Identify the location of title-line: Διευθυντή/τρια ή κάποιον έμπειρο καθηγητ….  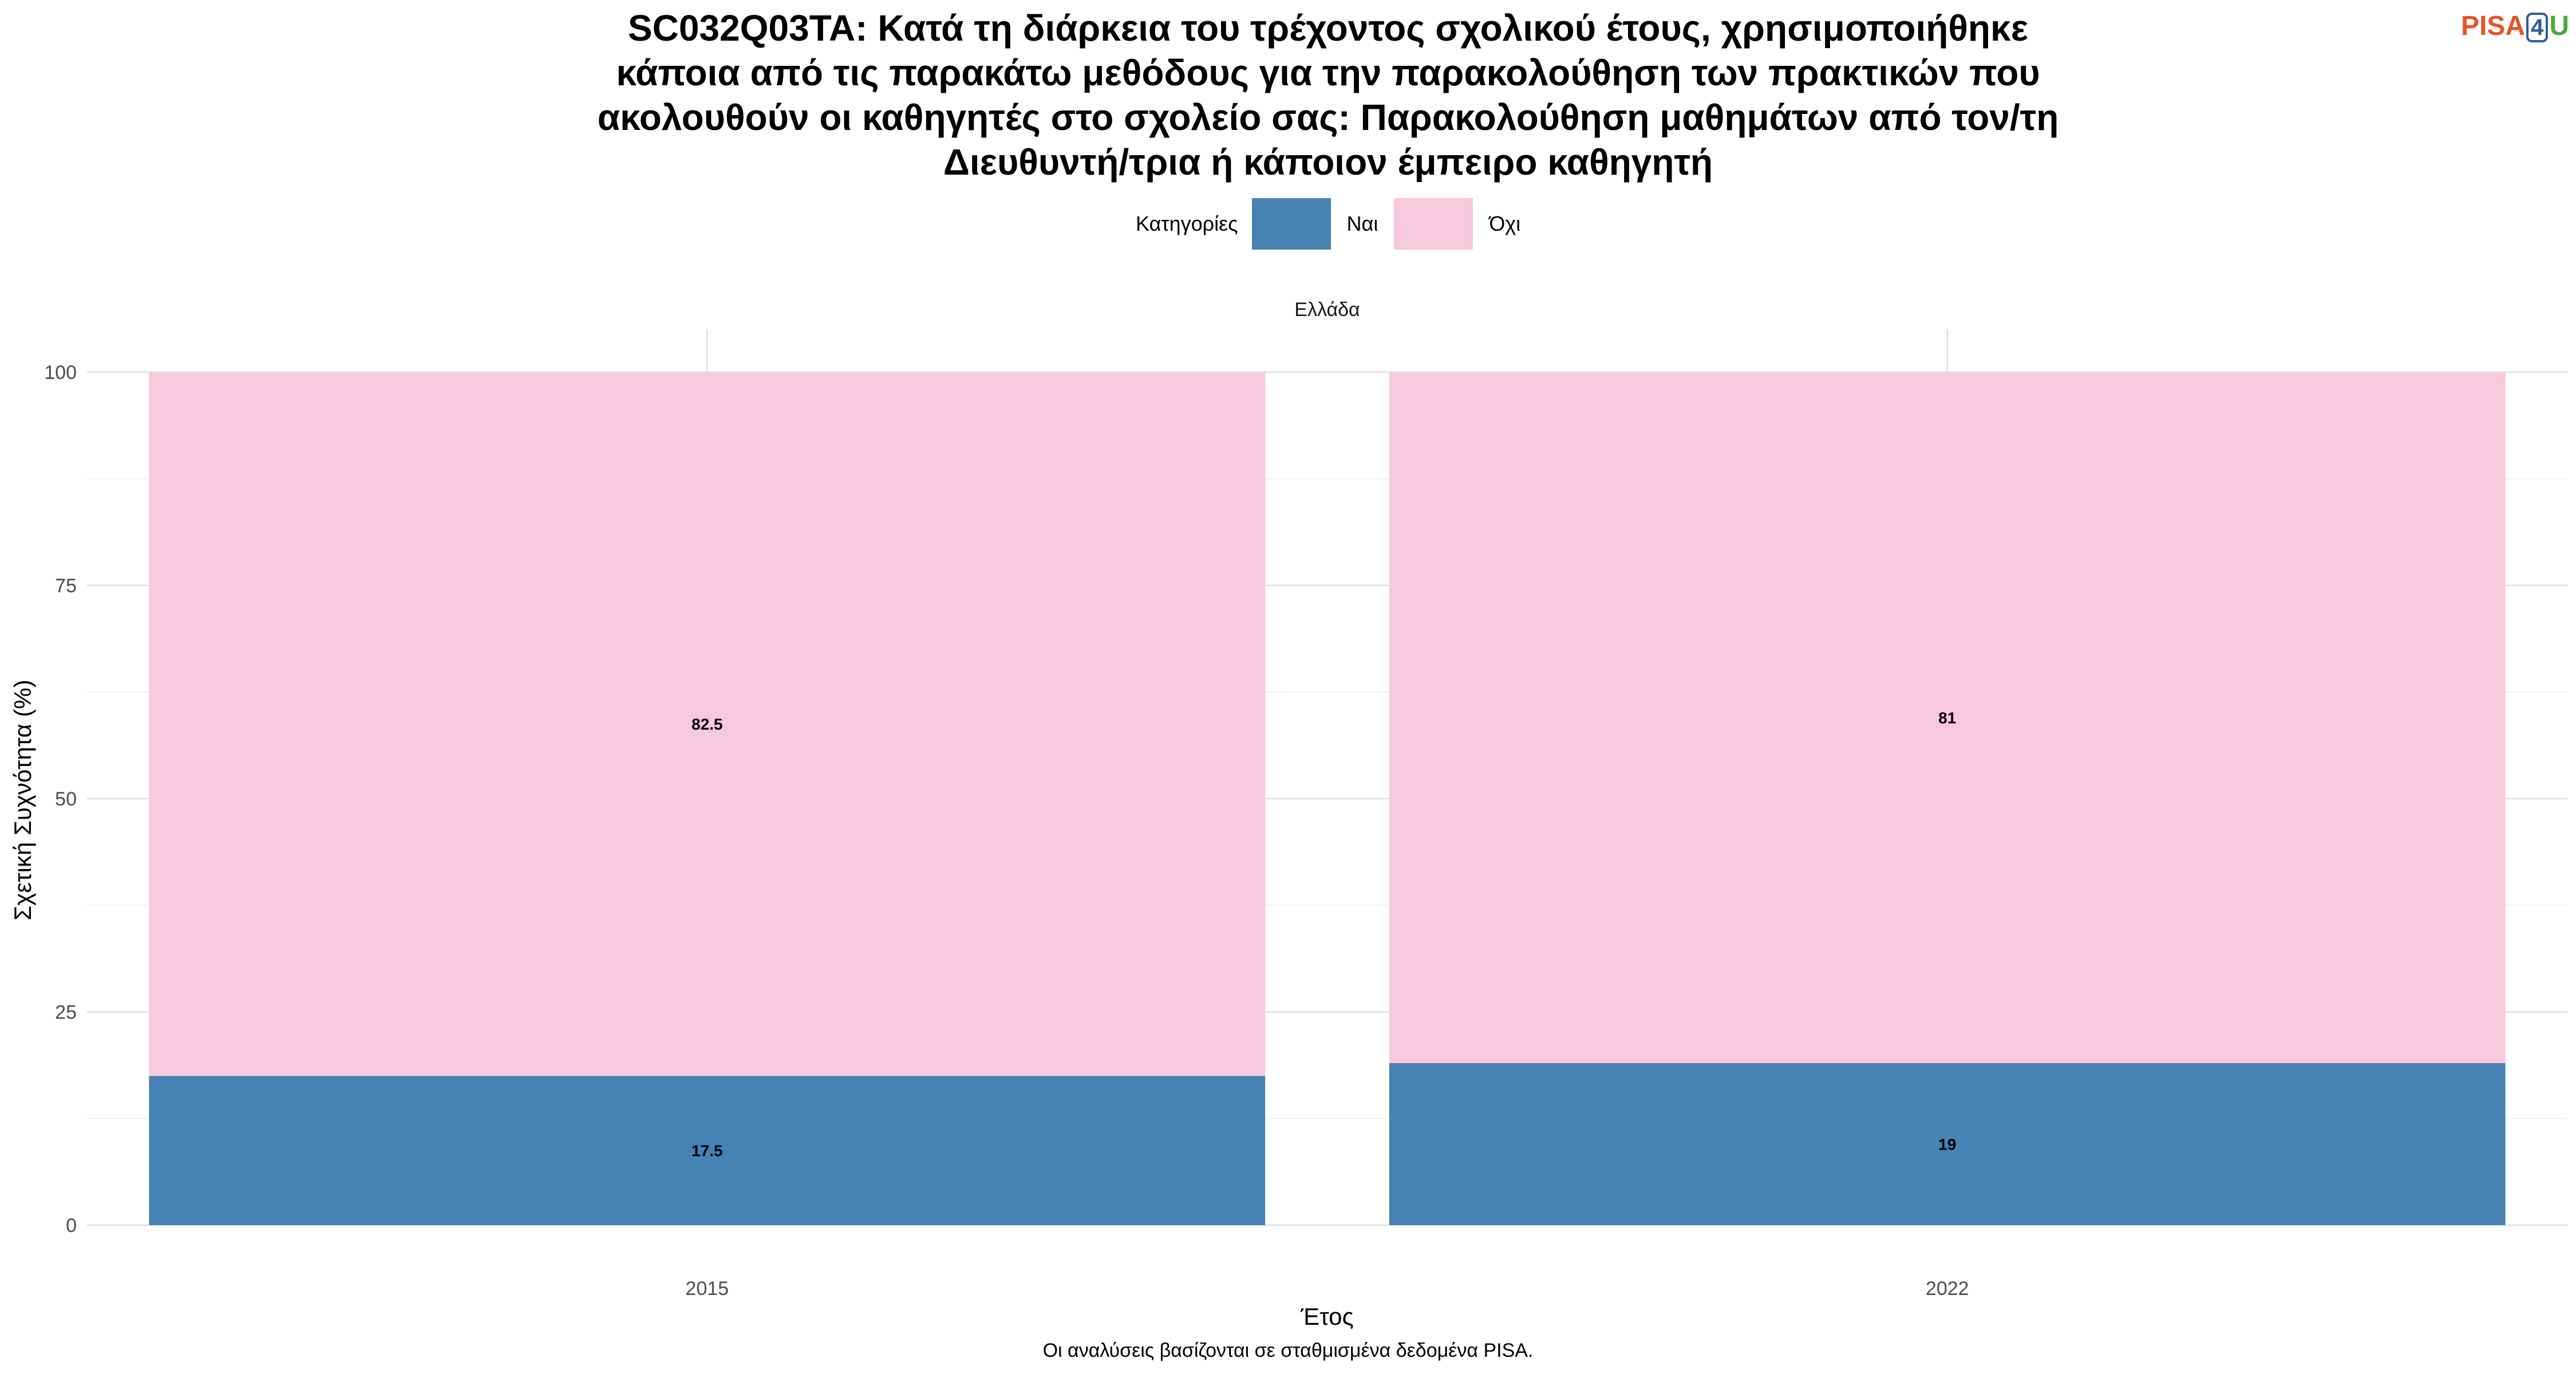
(1328, 162).